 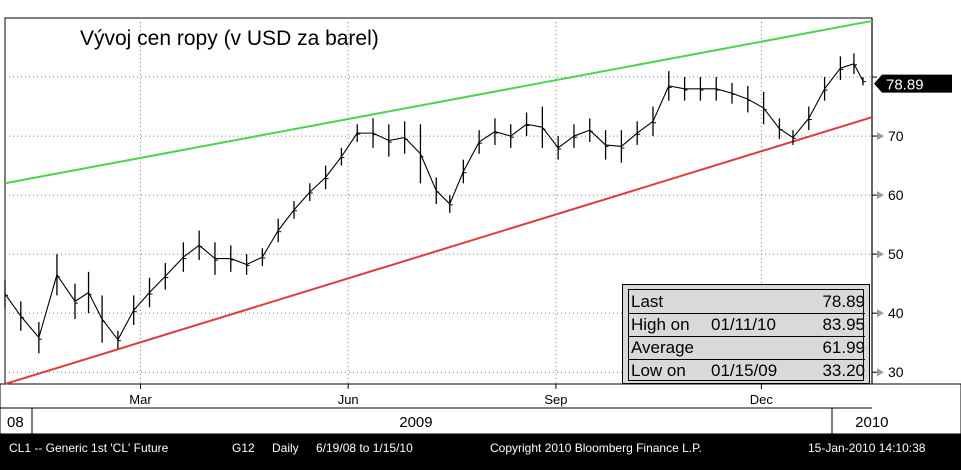 I want to click on y-tick-label: 70, so click(x=896, y=136).